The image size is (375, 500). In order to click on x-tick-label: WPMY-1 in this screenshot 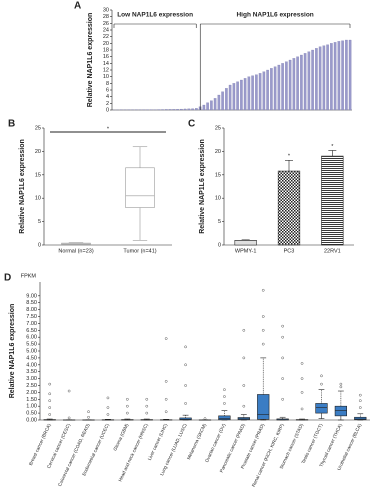, I will do `click(246, 251)`.